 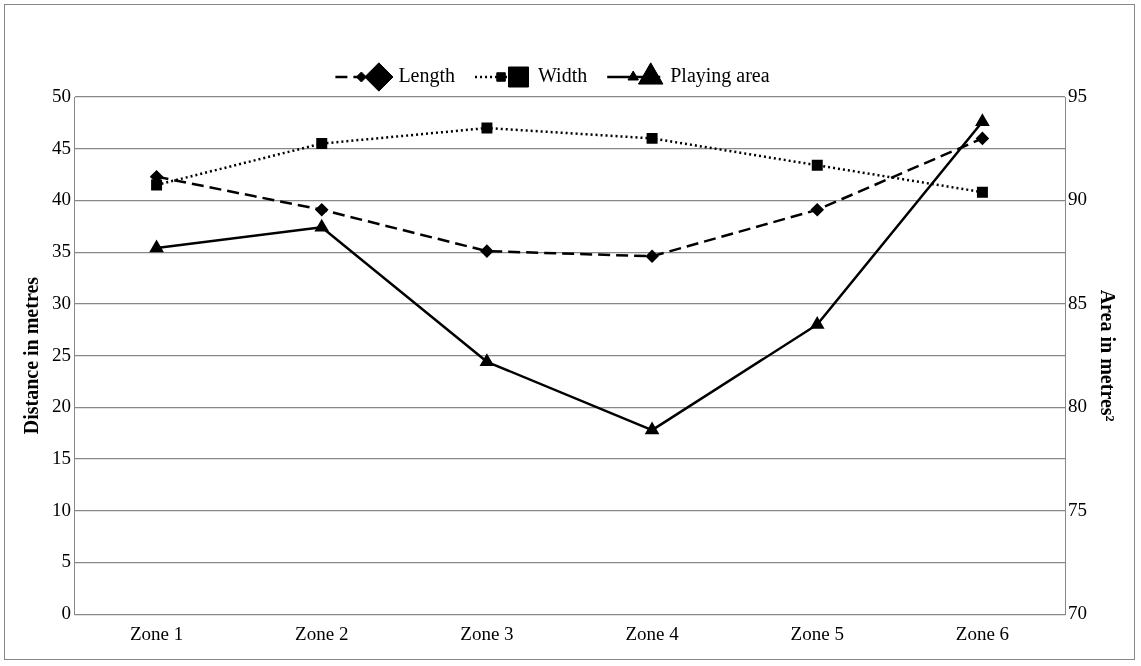 I want to click on legend-label: Width, so click(x=563, y=75).